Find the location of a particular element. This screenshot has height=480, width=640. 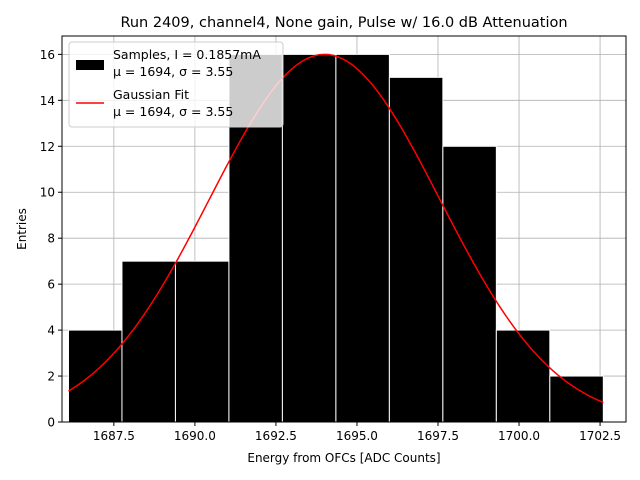

x-axis-label: Energy from OFCs [ADC Counts] is located at coordinates (343, 458).